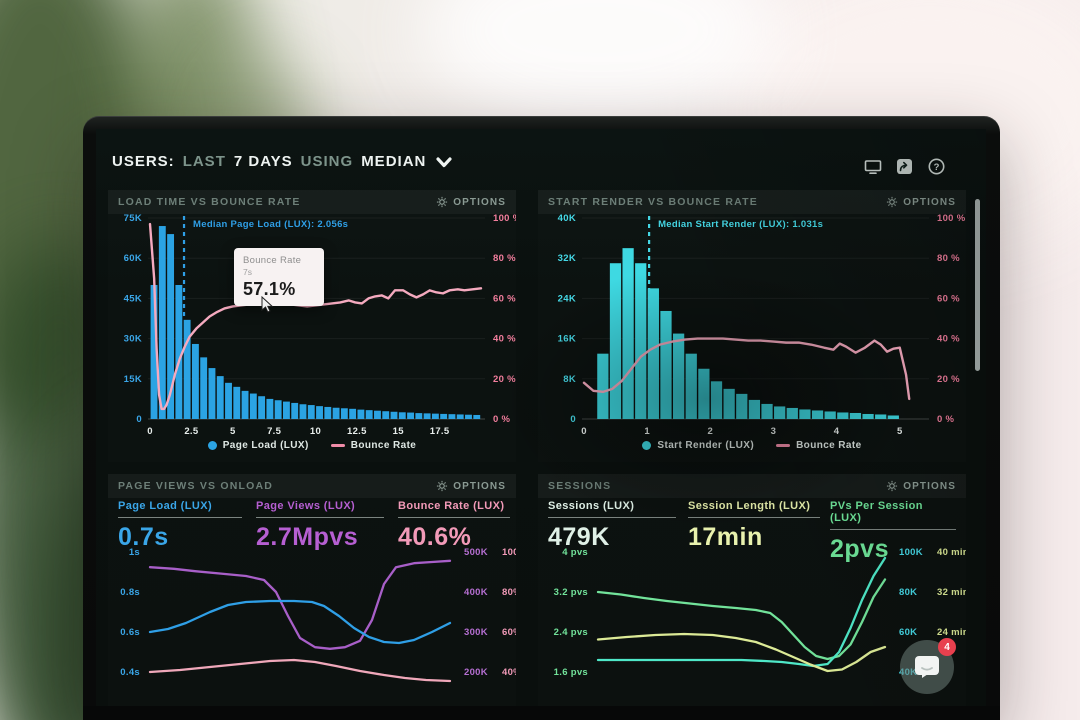  I want to click on title-part: MEDIAN, so click(394, 161).